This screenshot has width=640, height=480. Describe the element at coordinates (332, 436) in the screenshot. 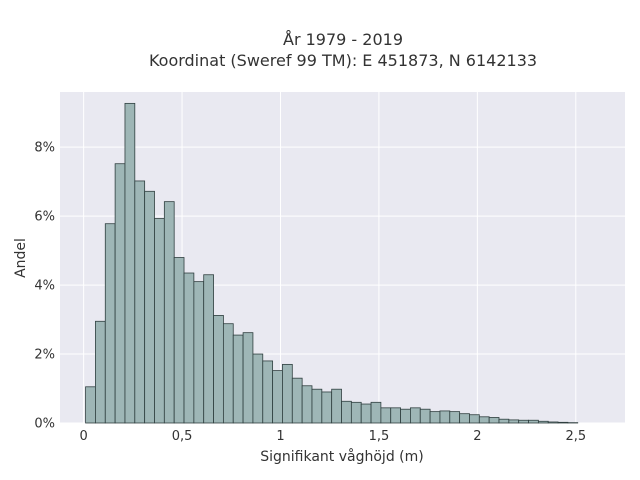

I see `x-axis-ticks: 0 0,5 1 1,5 2 2,5` at that location.